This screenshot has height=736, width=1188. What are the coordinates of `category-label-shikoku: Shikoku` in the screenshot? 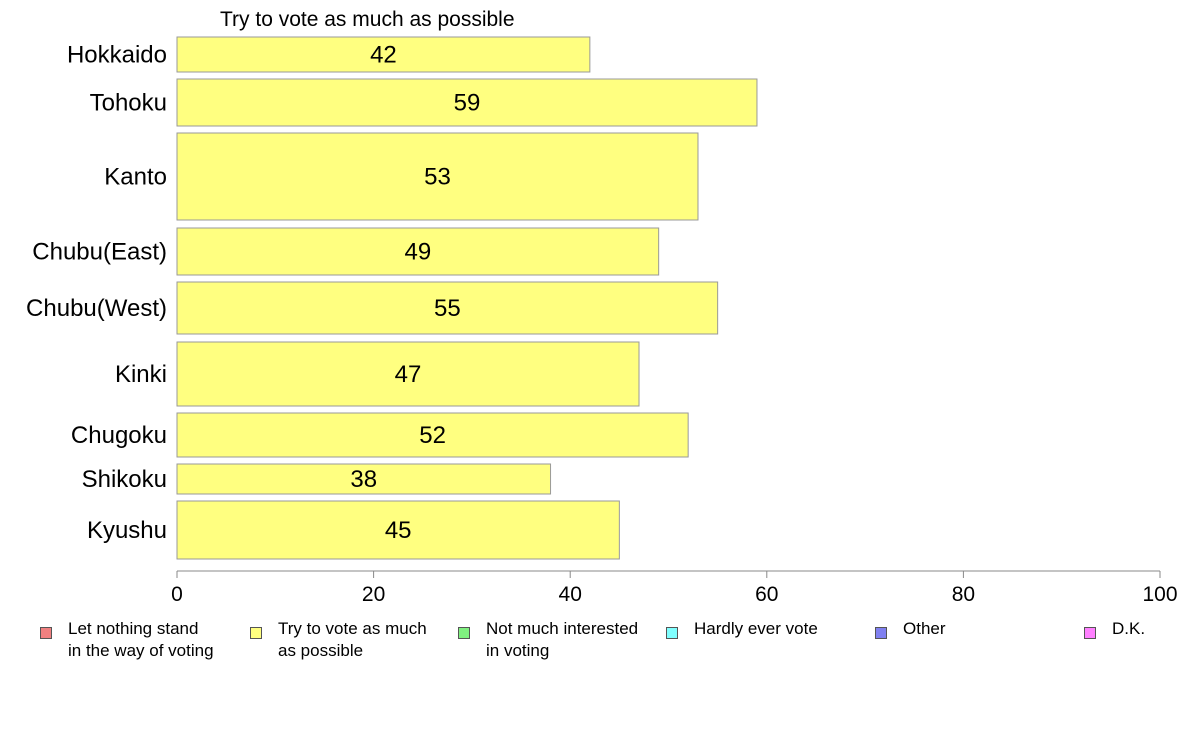 It's located at (124, 479).